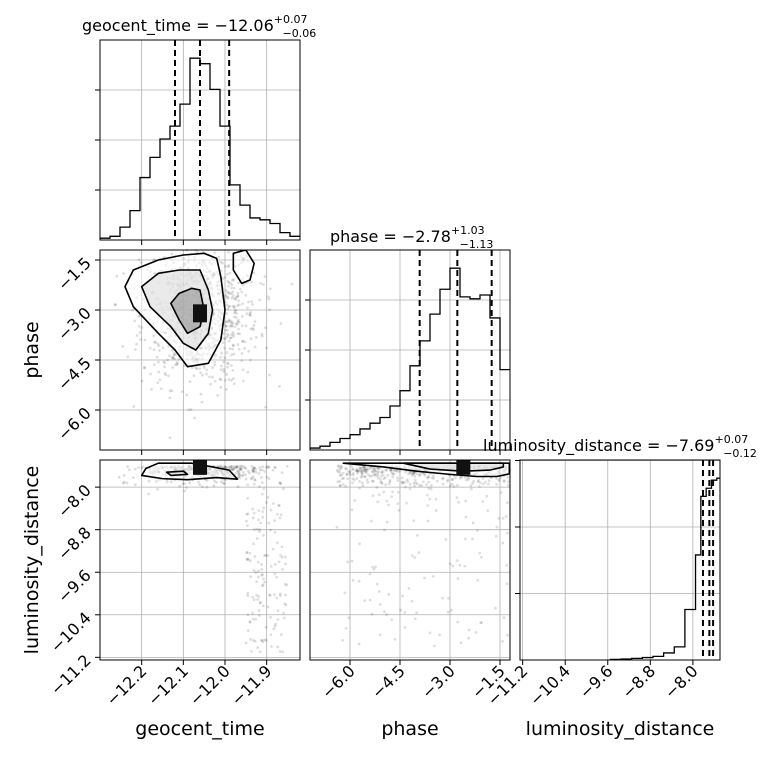 Image resolution: width=760 pixels, height=760 pixels. Describe the element at coordinates (210, 685) in the screenshot. I see `xtick-label: −12.0` at that location.